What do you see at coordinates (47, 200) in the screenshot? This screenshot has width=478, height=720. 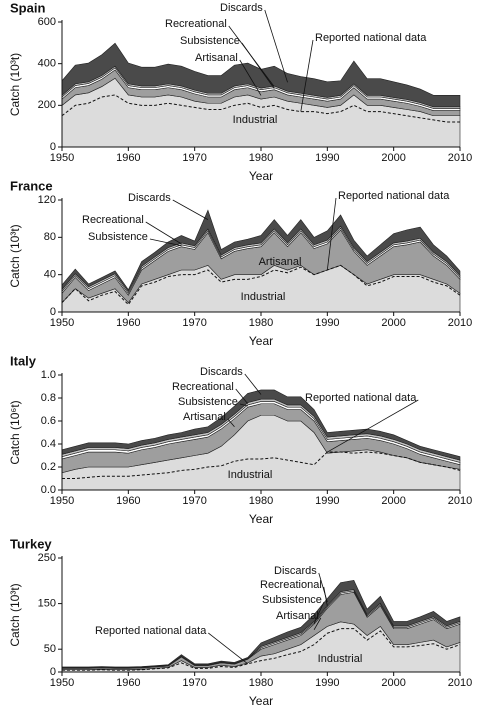 I see `y-tick-label: 120` at bounding box center [47, 200].